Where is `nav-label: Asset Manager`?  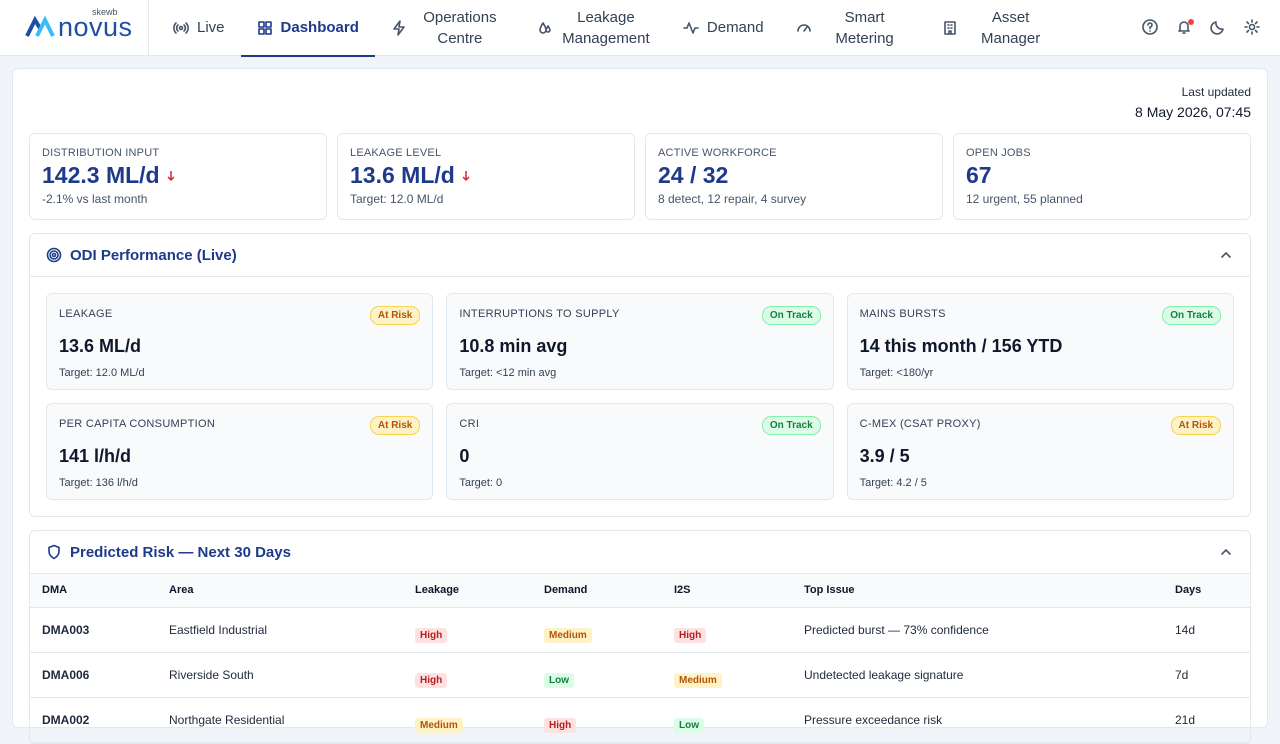
nav-label: Asset Manager is located at coordinates (1010, 27).